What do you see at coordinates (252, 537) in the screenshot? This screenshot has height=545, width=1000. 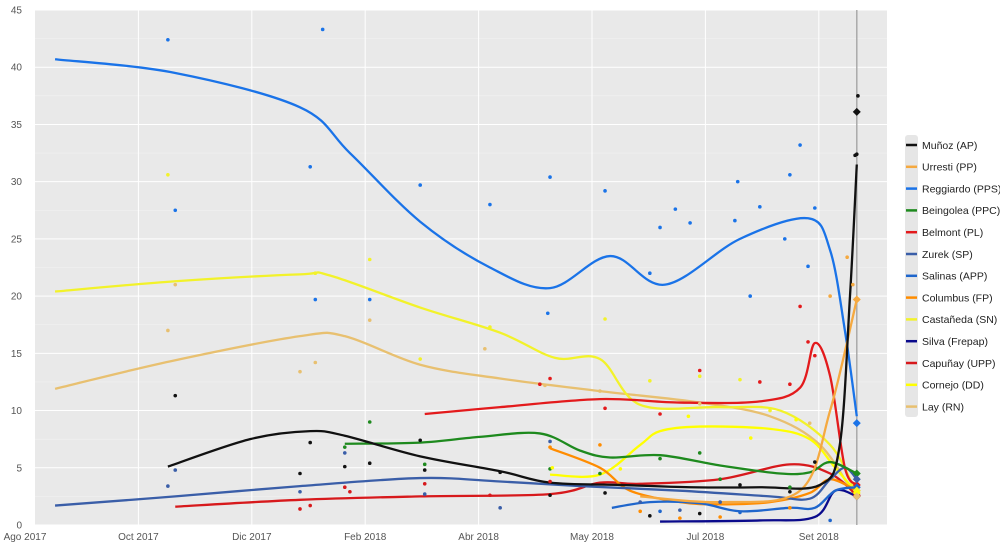 I see `x-tick-label: Dic 2017` at bounding box center [252, 537].